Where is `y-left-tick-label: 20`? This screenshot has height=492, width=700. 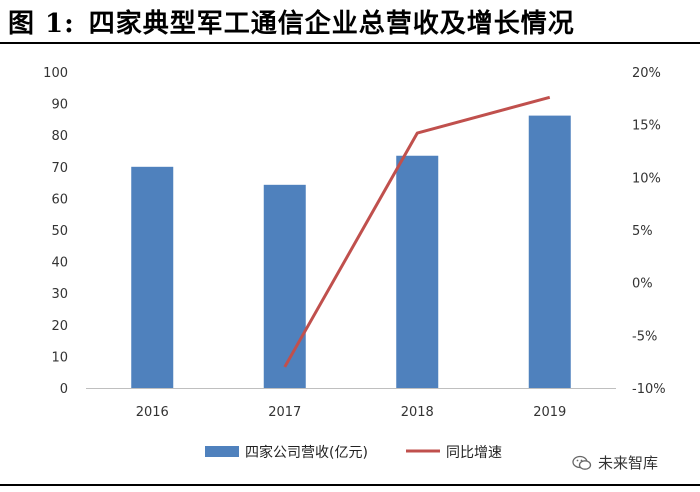
y-left-tick-label: 20 is located at coordinates (59, 326).